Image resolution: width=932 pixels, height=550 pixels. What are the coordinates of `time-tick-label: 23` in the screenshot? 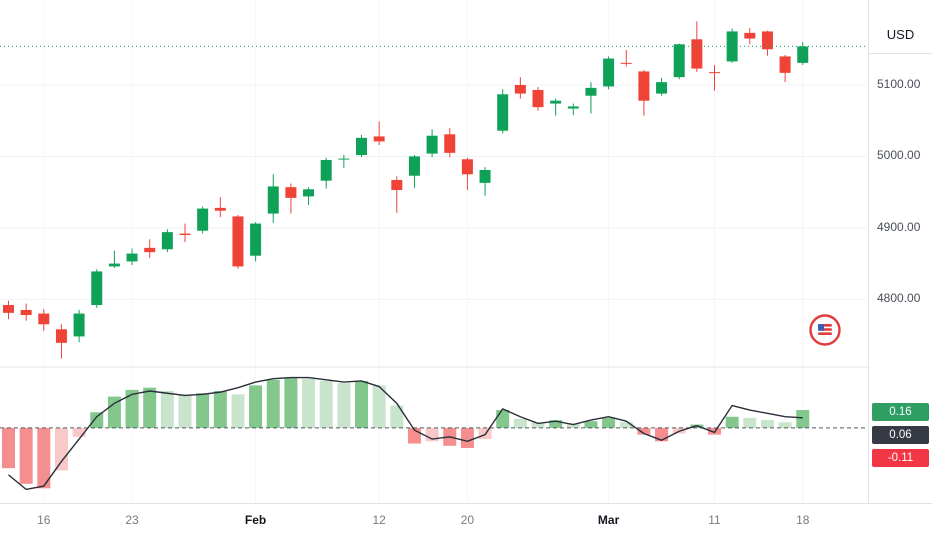 It's located at (132, 520).